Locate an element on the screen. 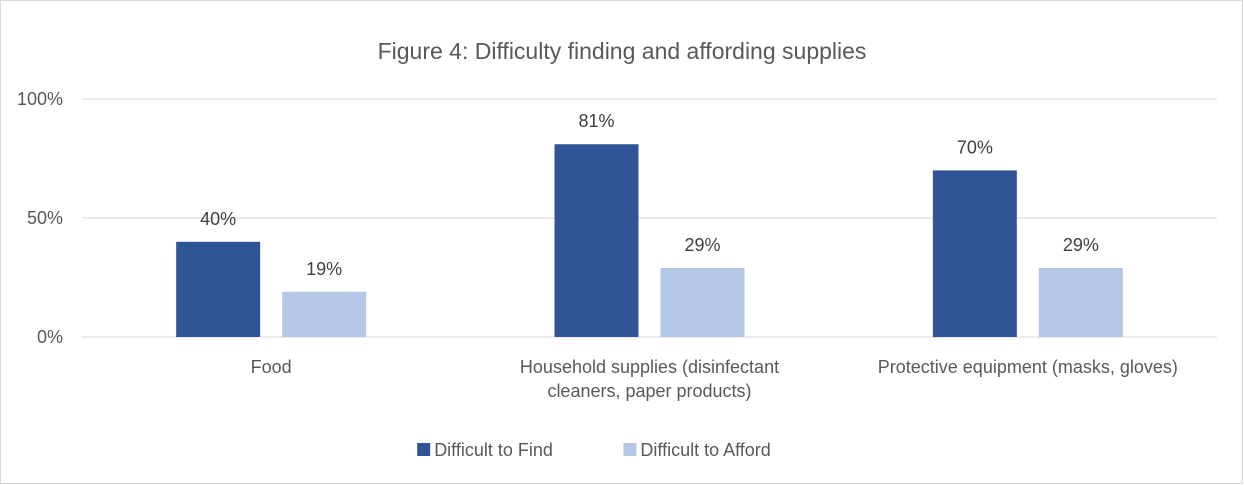 The height and width of the screenshot is (485, 1244). legend: Difficult to Find Difficult to Afford is located at coordinates (594, 450).